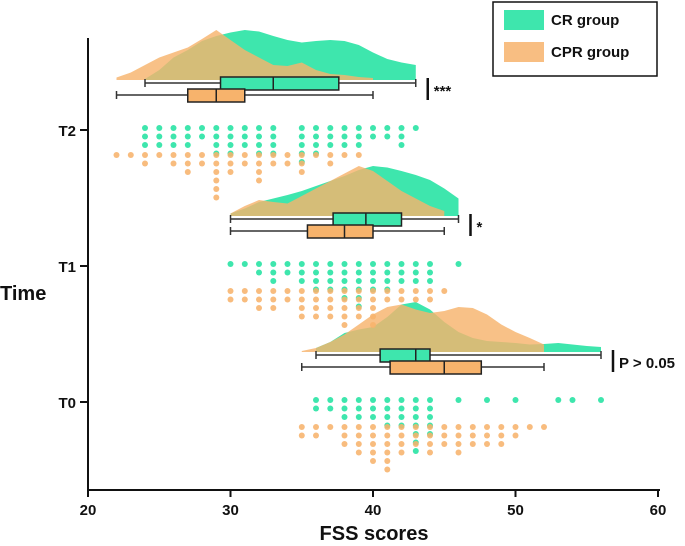 The height and width of the screenshot is (546, 685). Describe the element at coordinates (443, 91) in the screenshot. I see `t2-significance-label: ***` at that location.